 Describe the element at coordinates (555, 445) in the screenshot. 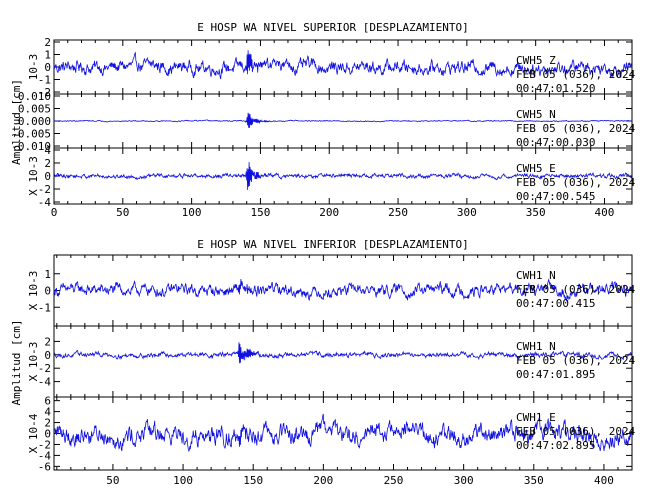

I see `time-label: 00:47:02.895` at that location.